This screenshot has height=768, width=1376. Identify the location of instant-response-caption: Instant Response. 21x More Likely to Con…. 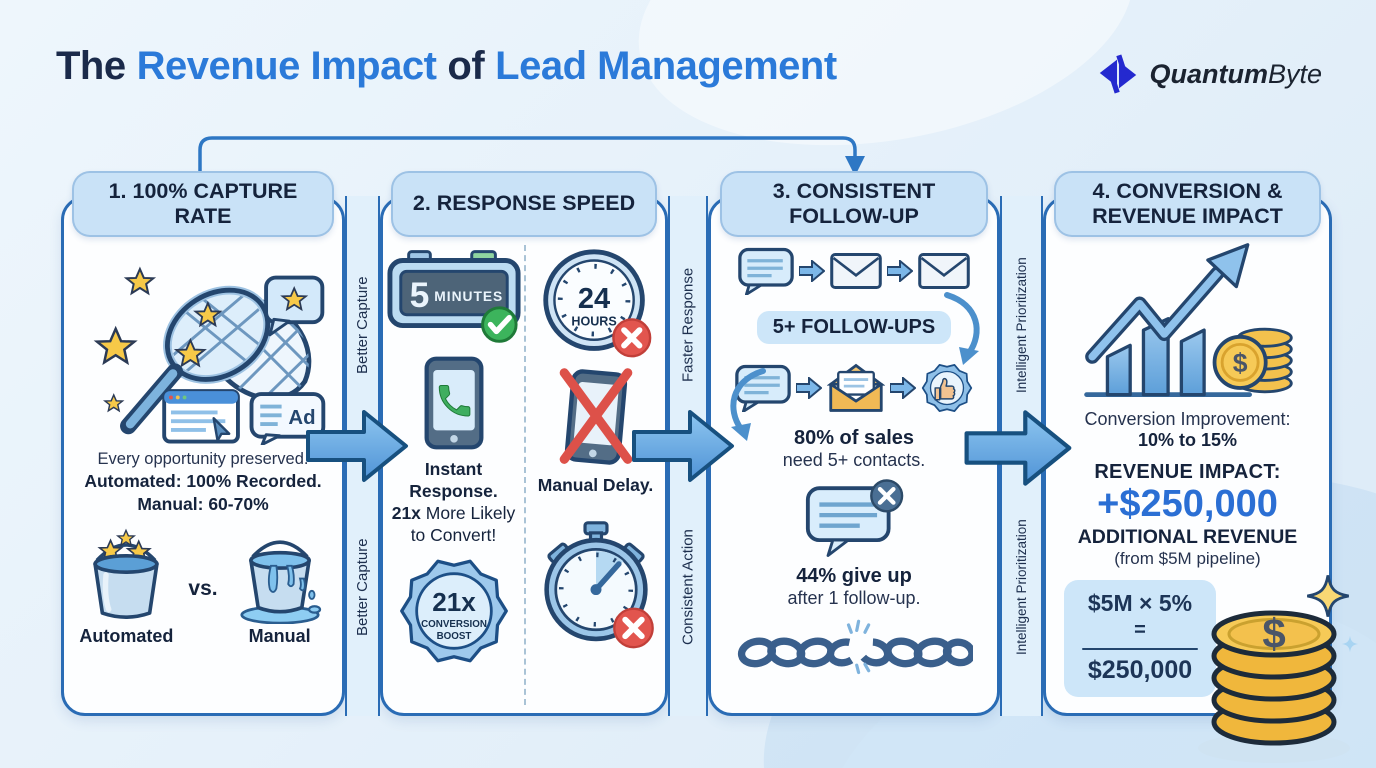
(453, 502).